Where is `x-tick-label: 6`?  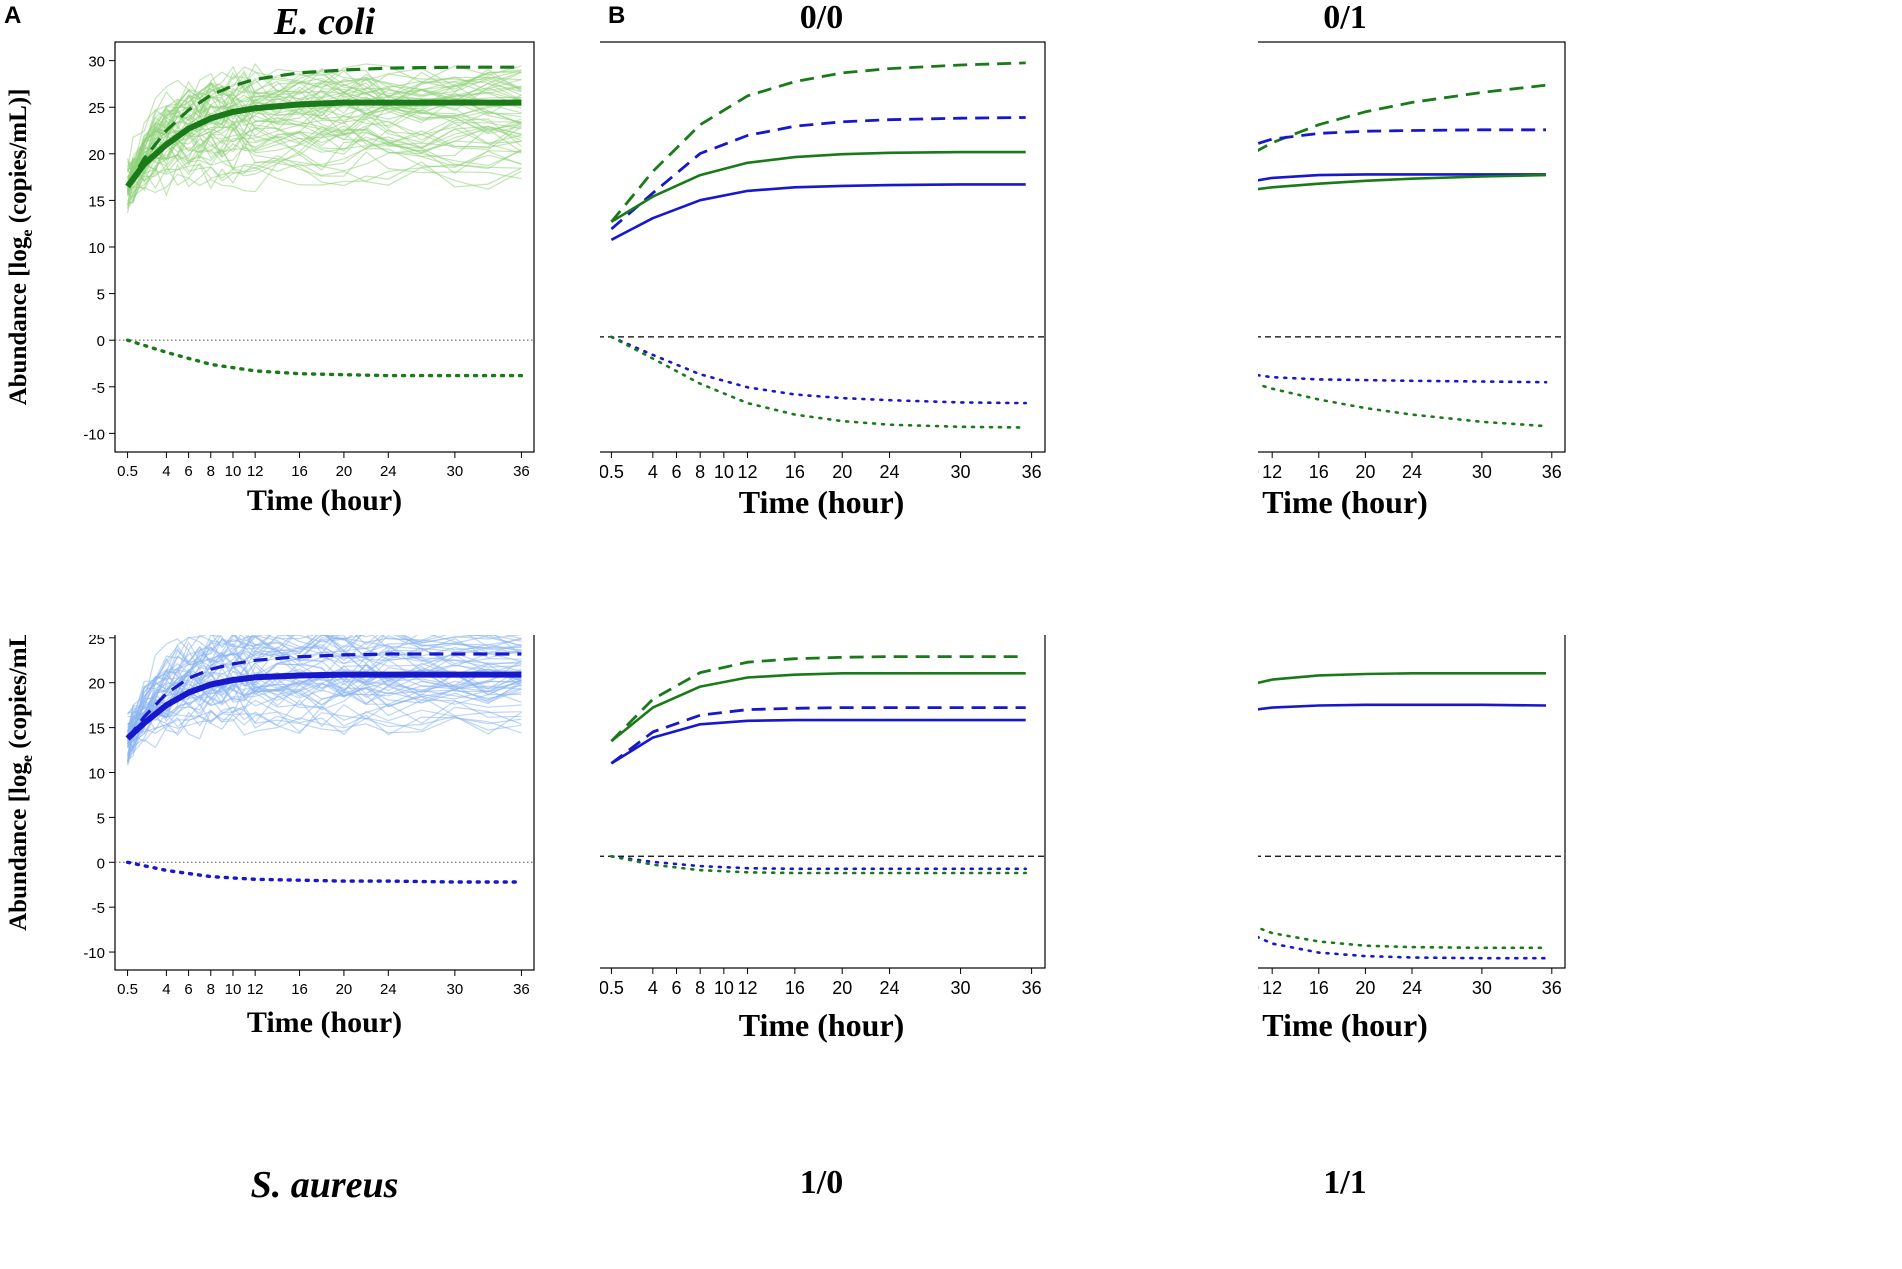
x-tick-label: 6 is located at coordinates (188, 989).